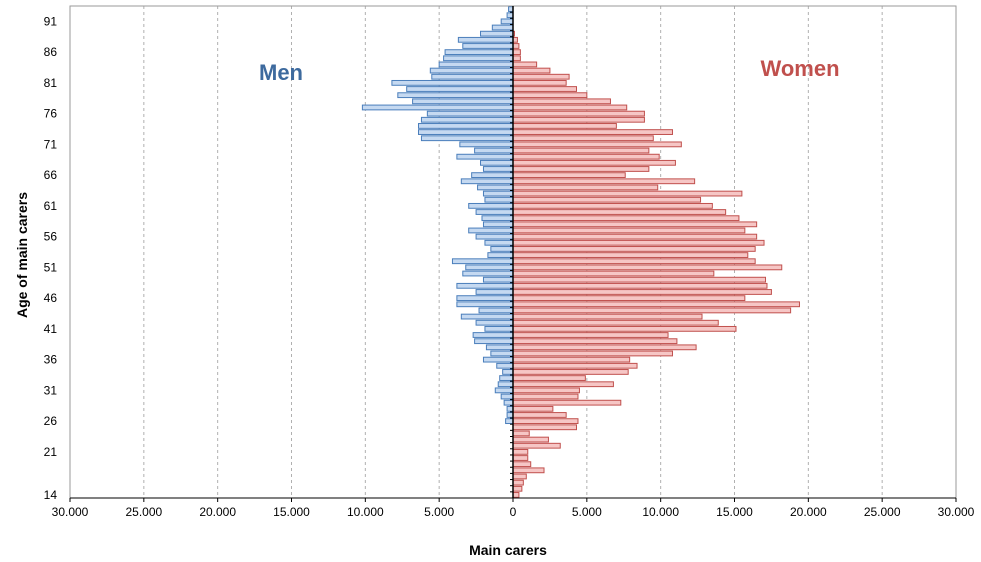  Describe the element at coordinates (51, 83) in the screenshot. I see `y-tick-label: 81` at that location.